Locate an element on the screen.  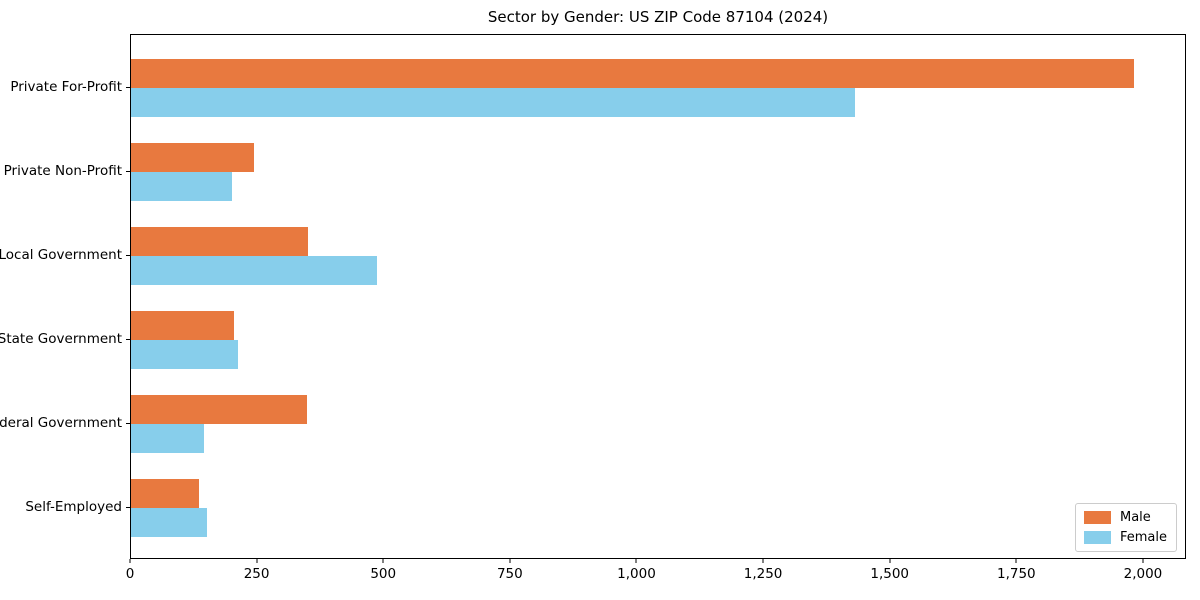
bar-male-private-non-profit is located at coordinates (193, 157).